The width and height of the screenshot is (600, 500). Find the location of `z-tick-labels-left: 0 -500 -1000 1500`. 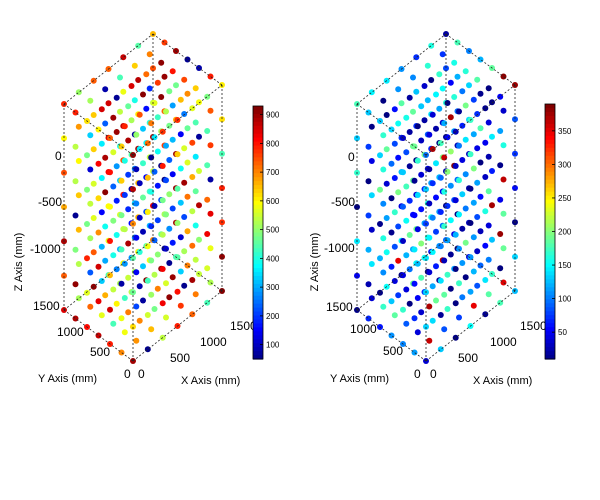

z-tick-labels-left: 0 -500 -1000 1500 is located at coordinates (46, 231).